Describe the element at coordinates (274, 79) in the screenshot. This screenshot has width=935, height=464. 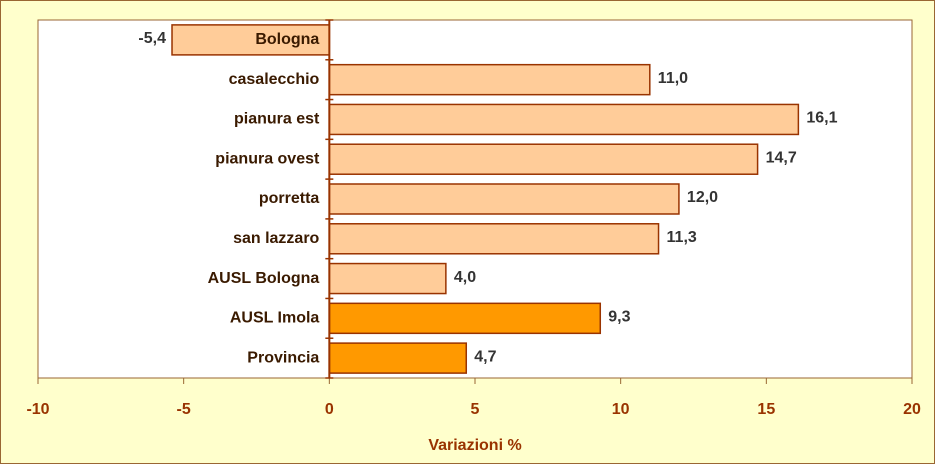
I see `y-tick-label: casalecchio` at that location.